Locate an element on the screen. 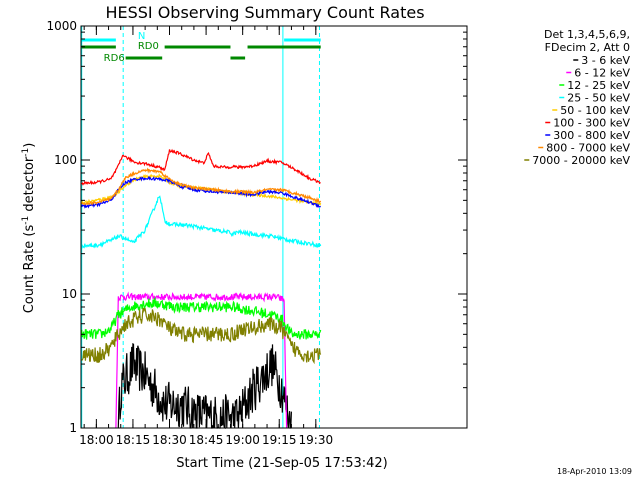  legend-label: 7000 - 20000 keV is located at coordinates (581, 160).